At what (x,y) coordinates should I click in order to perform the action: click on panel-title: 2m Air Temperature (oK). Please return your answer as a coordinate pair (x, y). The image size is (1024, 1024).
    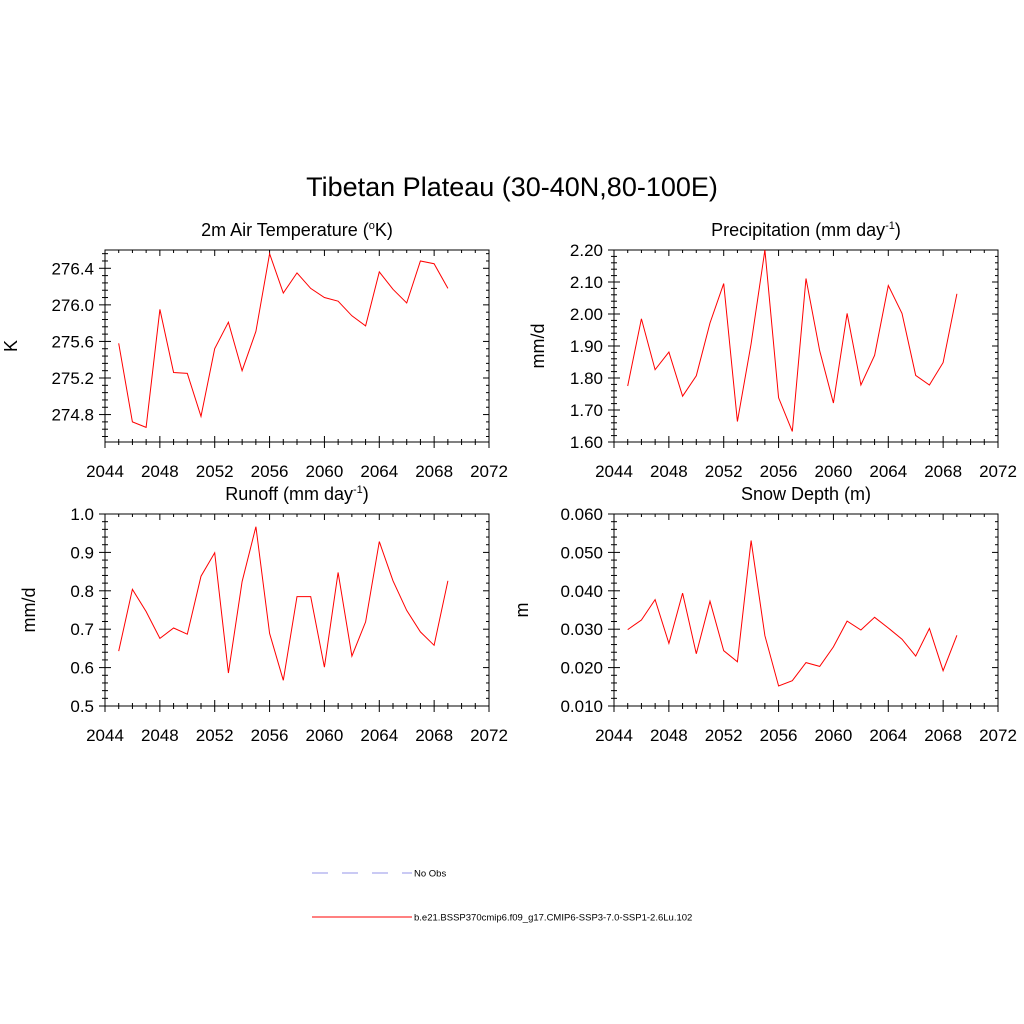
    Looking at the image, I should click on (297, 230).